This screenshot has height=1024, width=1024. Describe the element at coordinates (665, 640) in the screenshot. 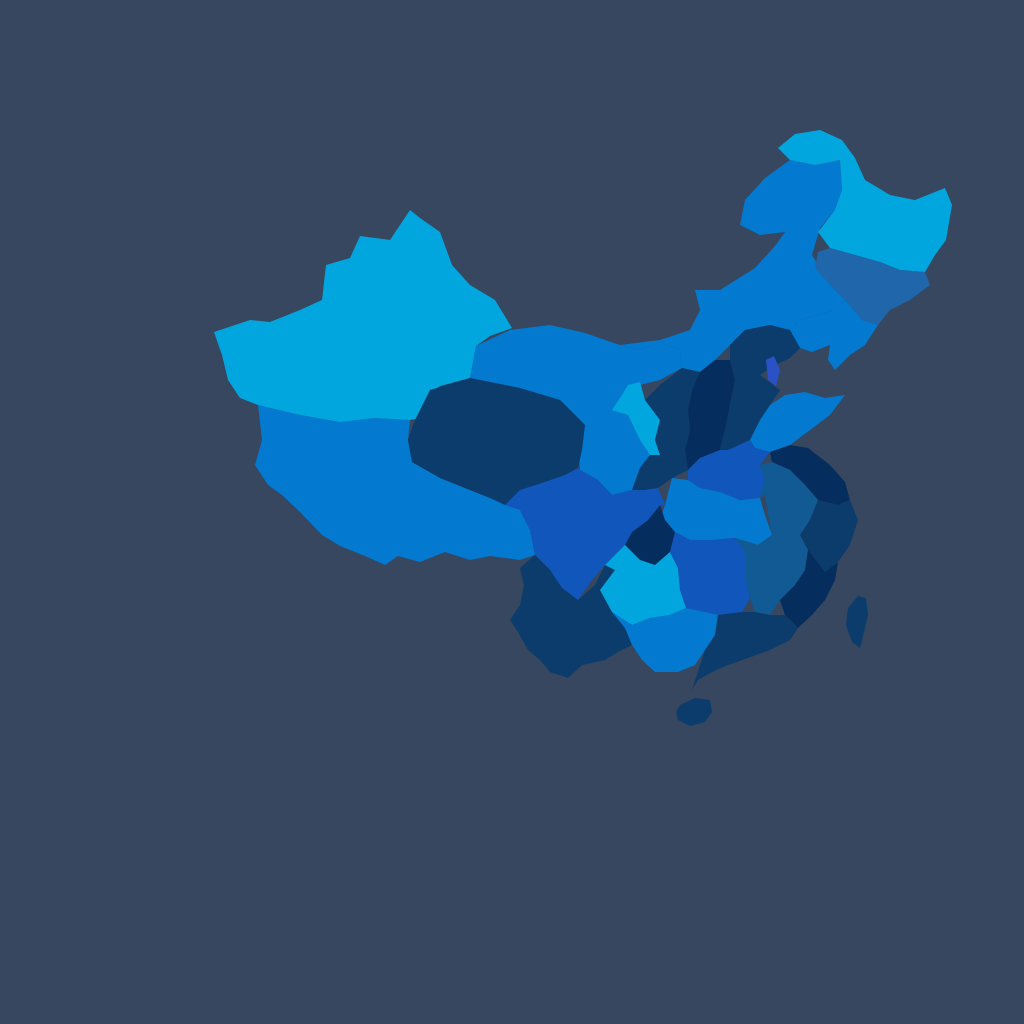

I see `region-guangxi` at that location.